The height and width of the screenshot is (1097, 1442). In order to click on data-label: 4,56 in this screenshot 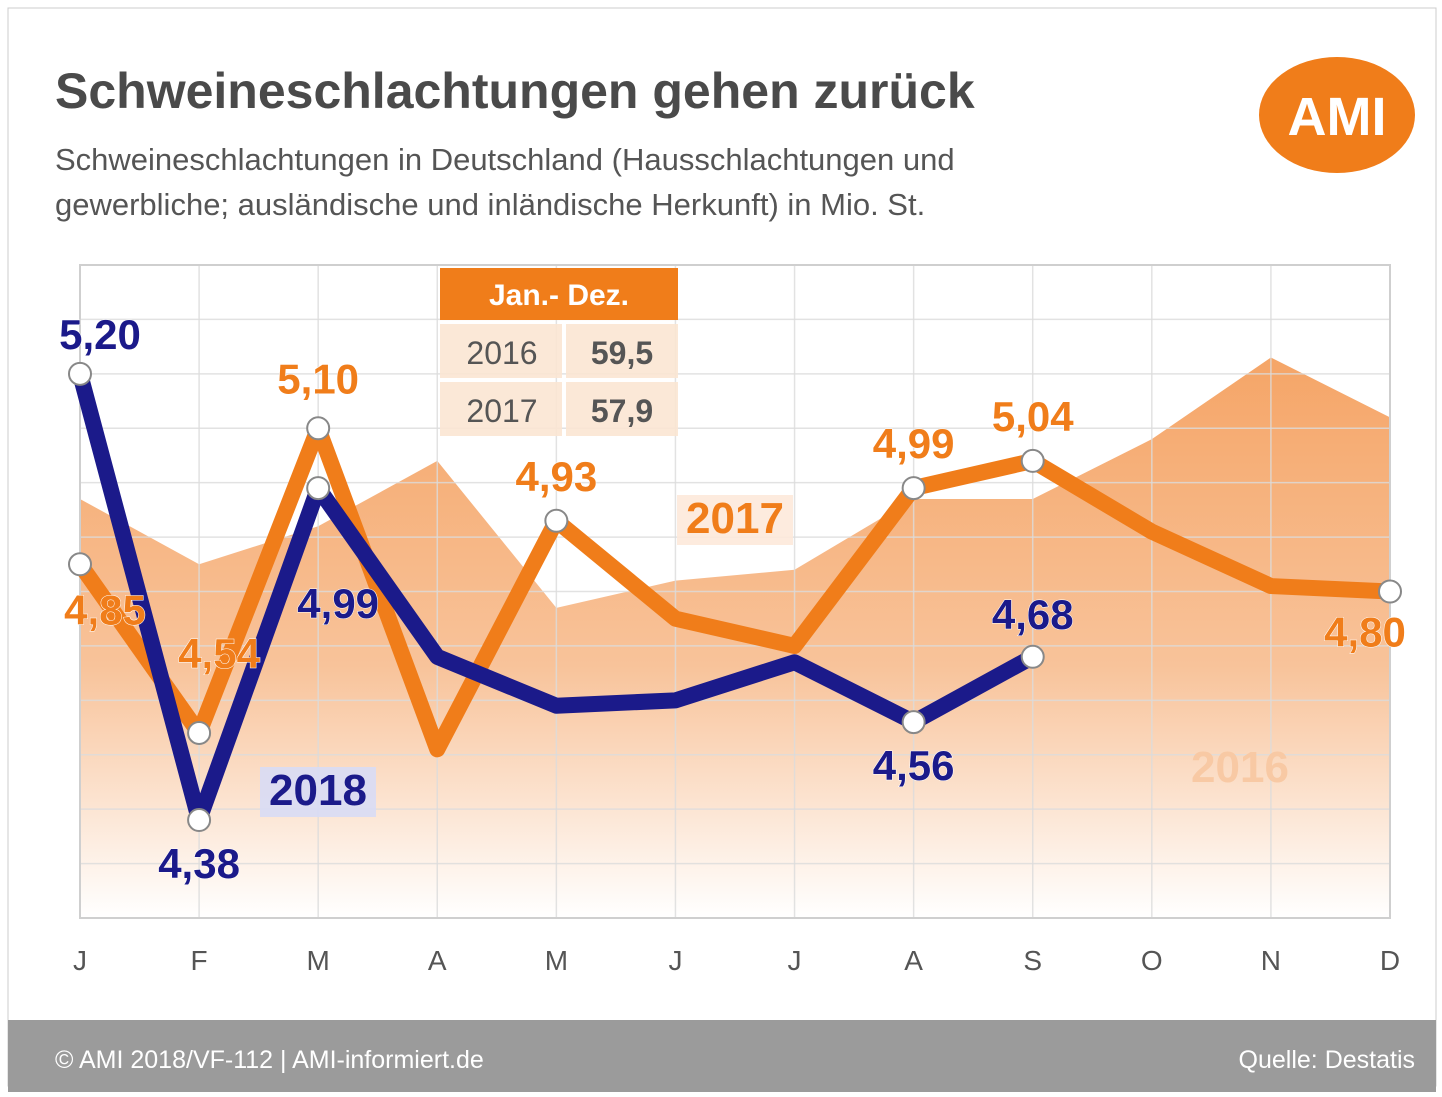, I will do `click(914, 765)`.